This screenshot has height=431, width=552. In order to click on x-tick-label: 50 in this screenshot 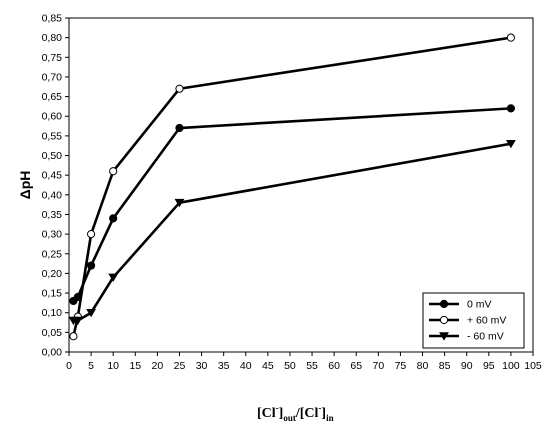, I will do `click(290, 366)`.